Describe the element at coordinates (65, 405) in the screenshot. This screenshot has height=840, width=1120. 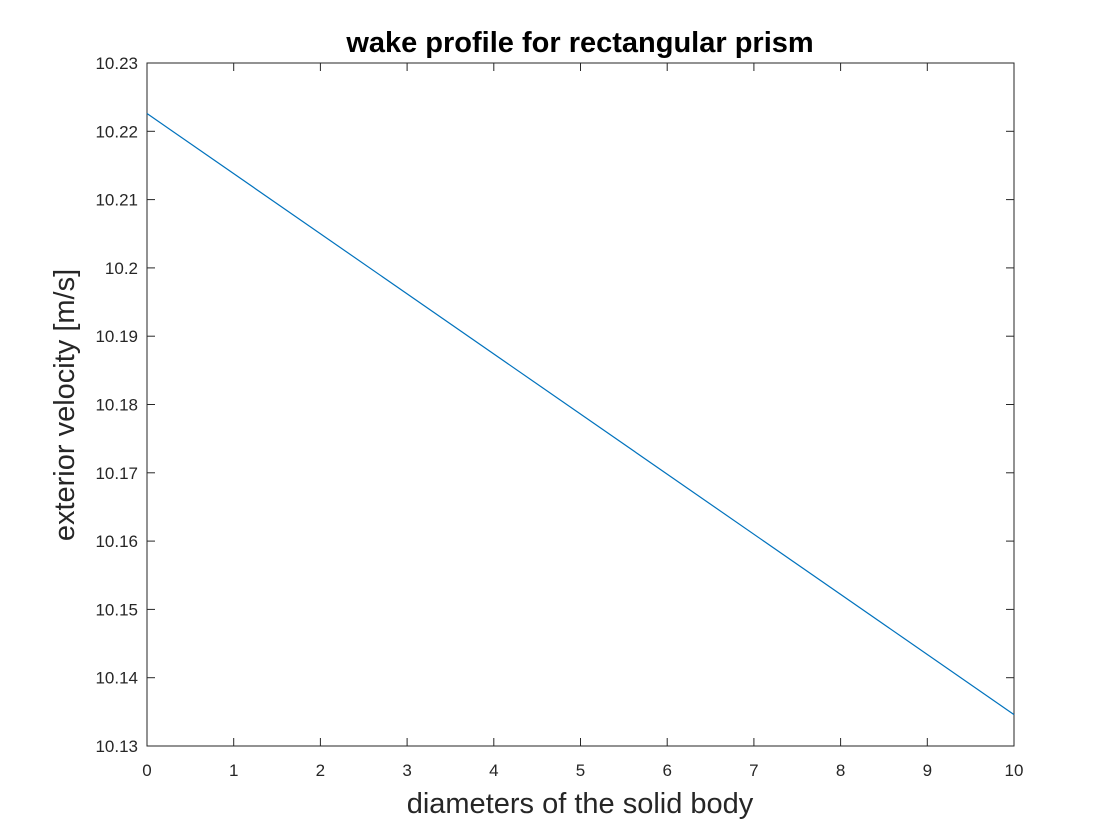
I see `y-axis-title: exterior velocity [m/s]` at that location.